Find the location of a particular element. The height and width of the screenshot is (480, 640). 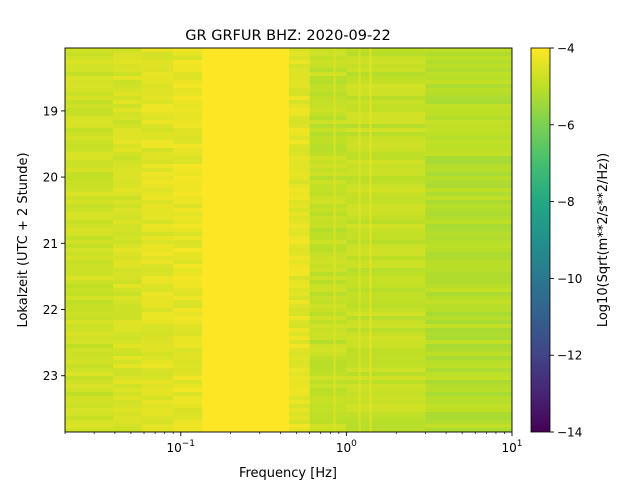

heatmap-band is located at coordinates (246, 240).